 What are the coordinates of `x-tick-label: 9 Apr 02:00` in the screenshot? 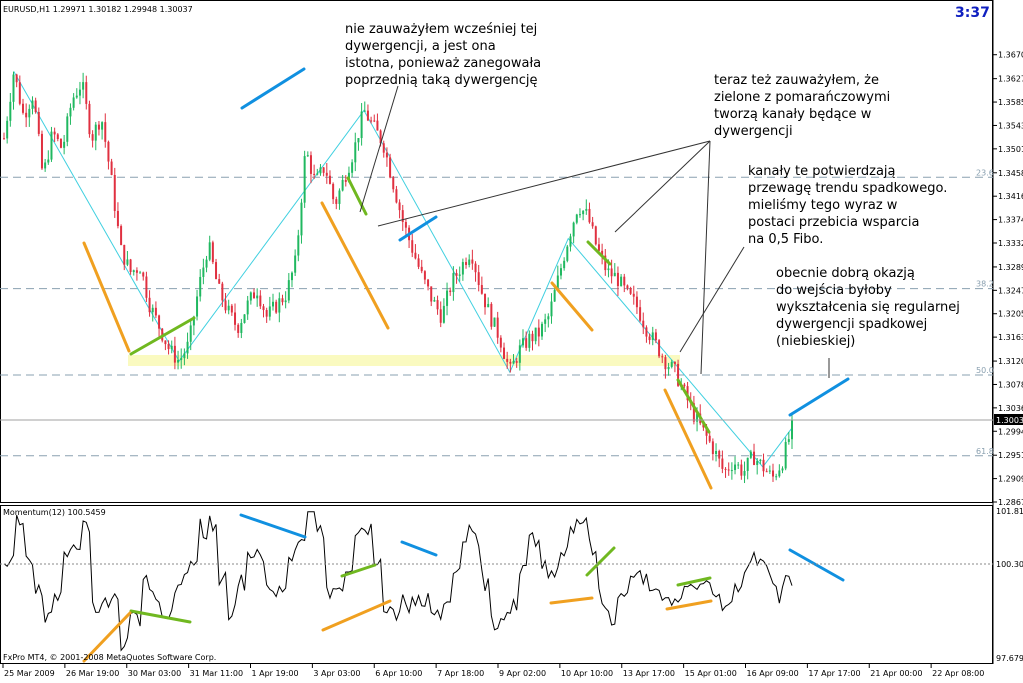 It's located at (522, 673).